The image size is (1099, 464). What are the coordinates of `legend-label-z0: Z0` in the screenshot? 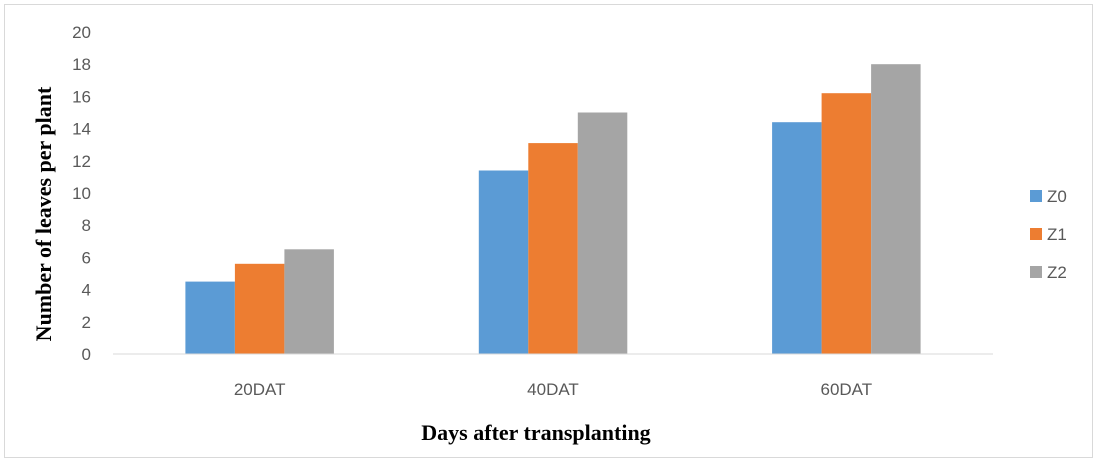 It's located at (1057, 196).